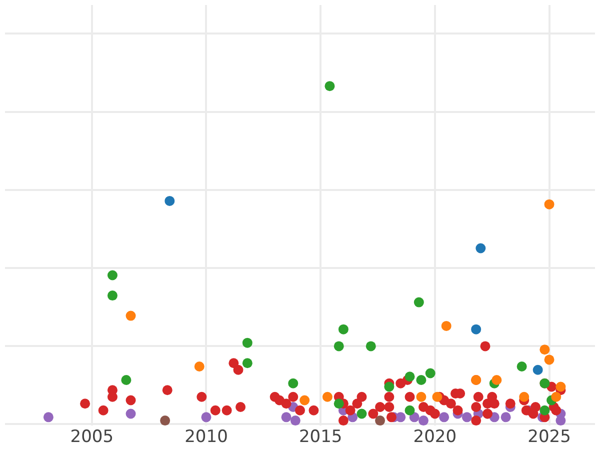 The image size is (600, 450). What do you see at coordinates (92, 437) in the screenshot?
I see `x-tick-label: 2005` at bounding box center [92, 437].